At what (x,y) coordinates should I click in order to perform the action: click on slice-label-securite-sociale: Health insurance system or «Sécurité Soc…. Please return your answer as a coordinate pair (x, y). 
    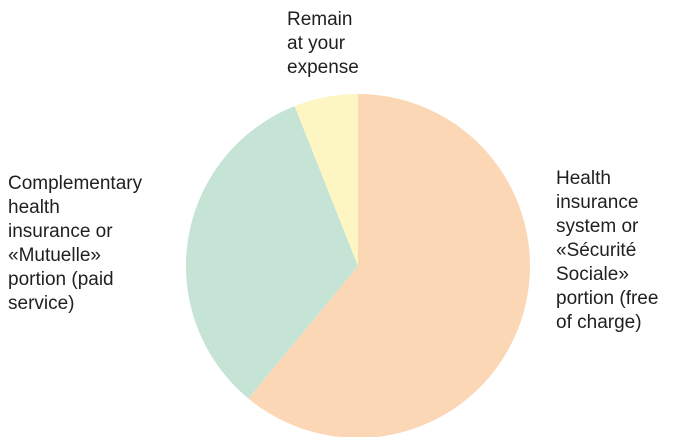
    Looking at the image, I should click on (607, 250).